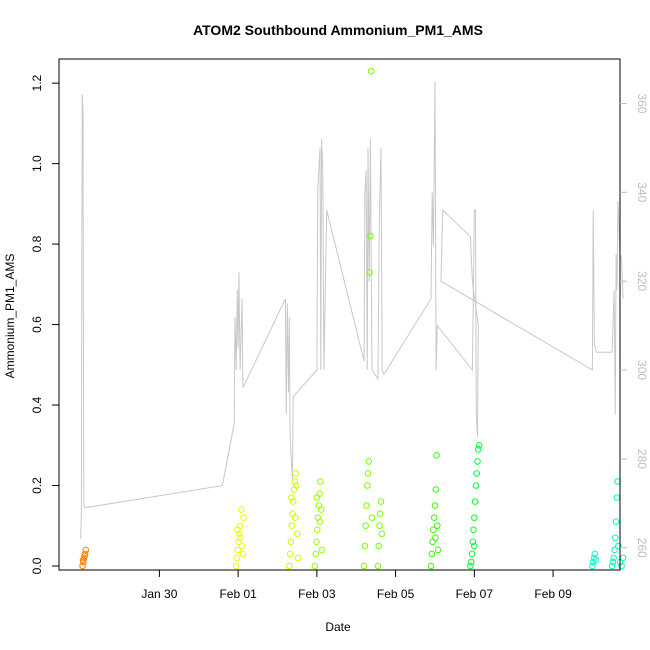 The image size is (650, 650). Describe the element at coordinates (642, 459) in the screenshot. I see `y2-tick-label: 280` at that location.